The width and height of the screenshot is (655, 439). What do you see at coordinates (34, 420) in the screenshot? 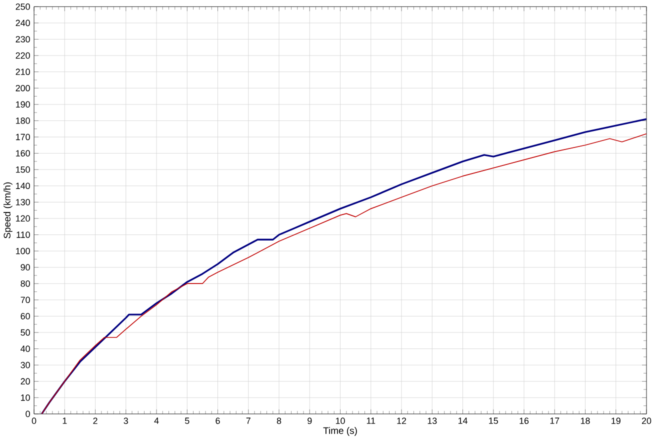
I see `x-tick-label: 0` at bounding box center [34, 420].